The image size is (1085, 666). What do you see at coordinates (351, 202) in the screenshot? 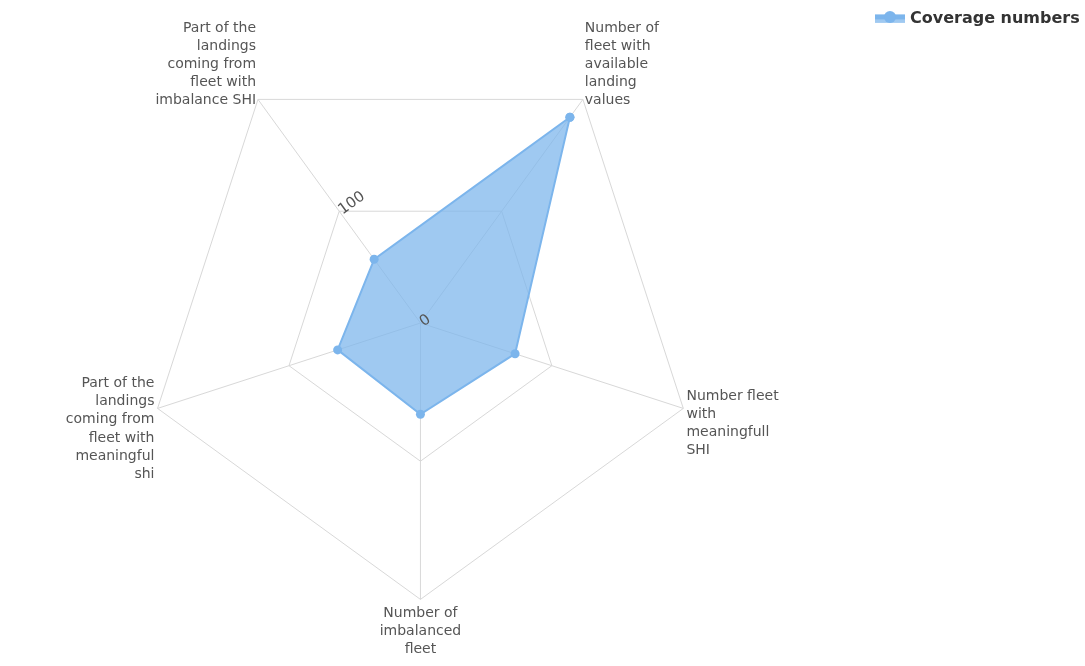
I see `y-tick-label: 100` at bounding box center [351, 202].